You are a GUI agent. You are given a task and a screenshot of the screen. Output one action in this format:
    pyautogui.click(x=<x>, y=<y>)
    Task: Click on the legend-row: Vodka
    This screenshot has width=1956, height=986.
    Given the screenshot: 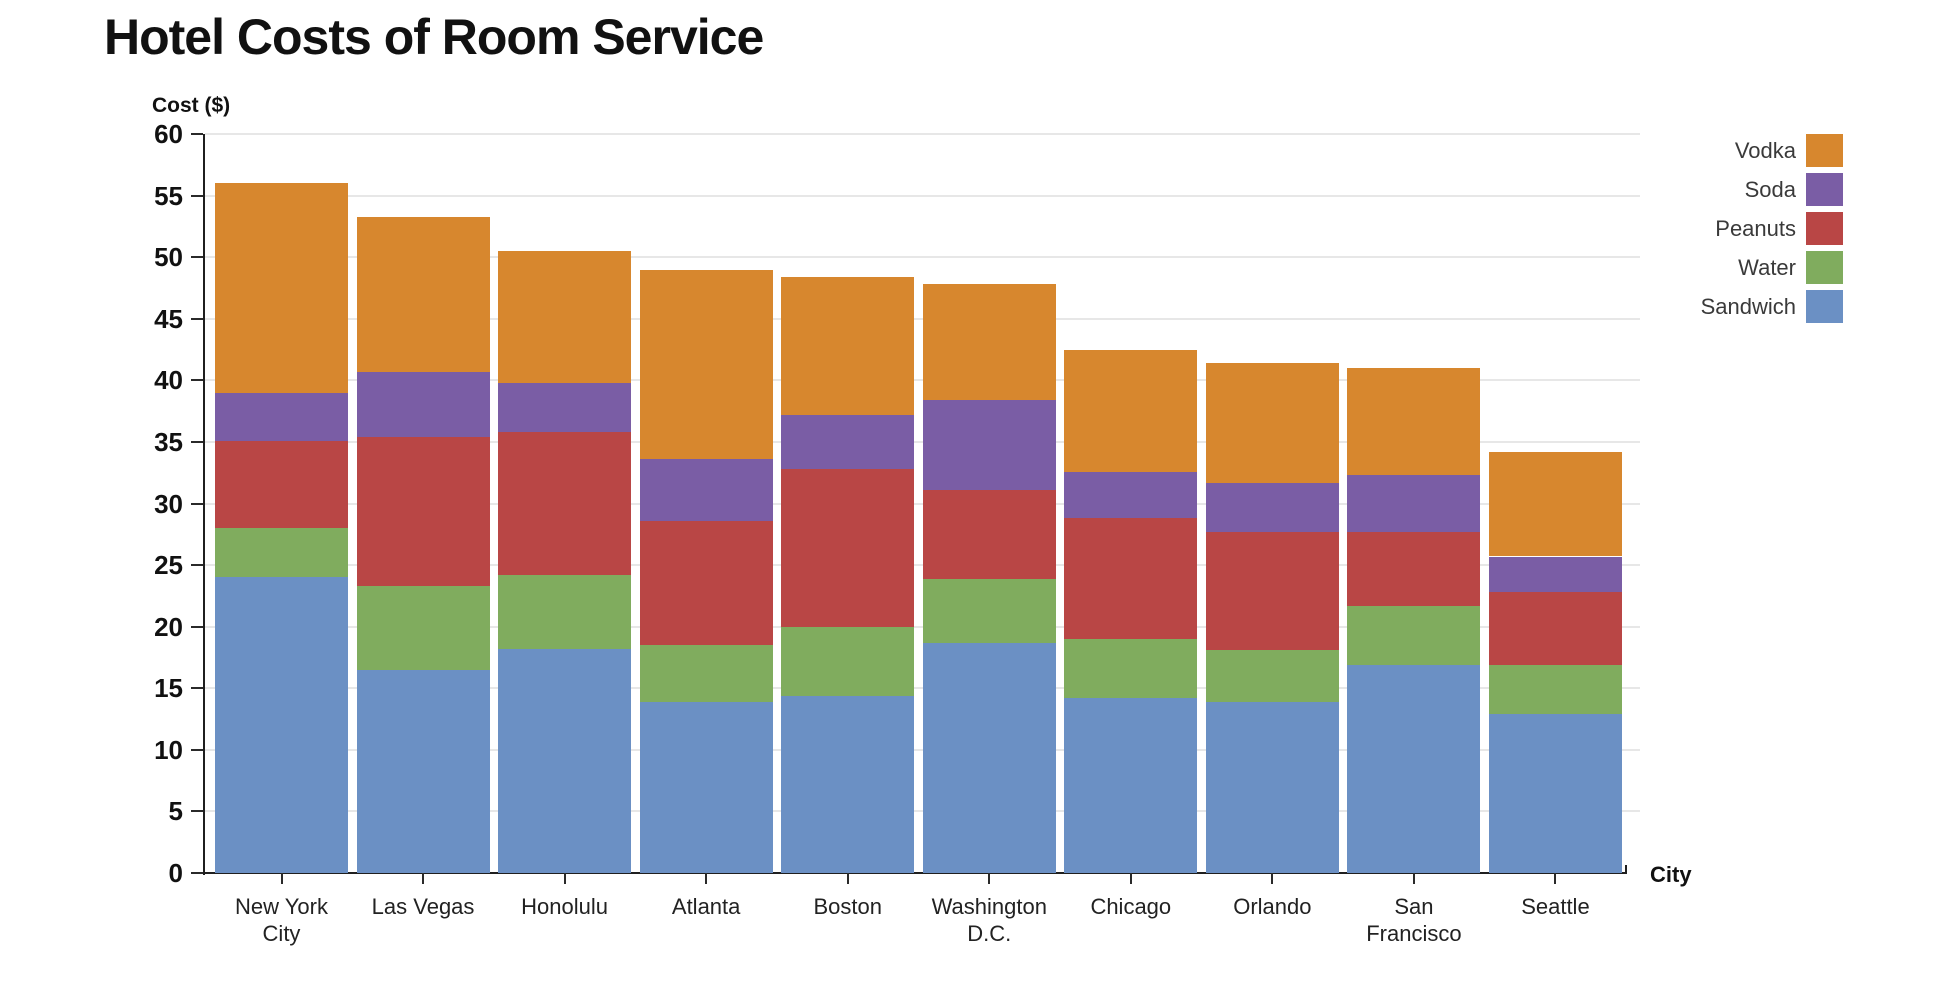 What is the action you would take?
    pyautogui.click(x=1772, y=150)
    